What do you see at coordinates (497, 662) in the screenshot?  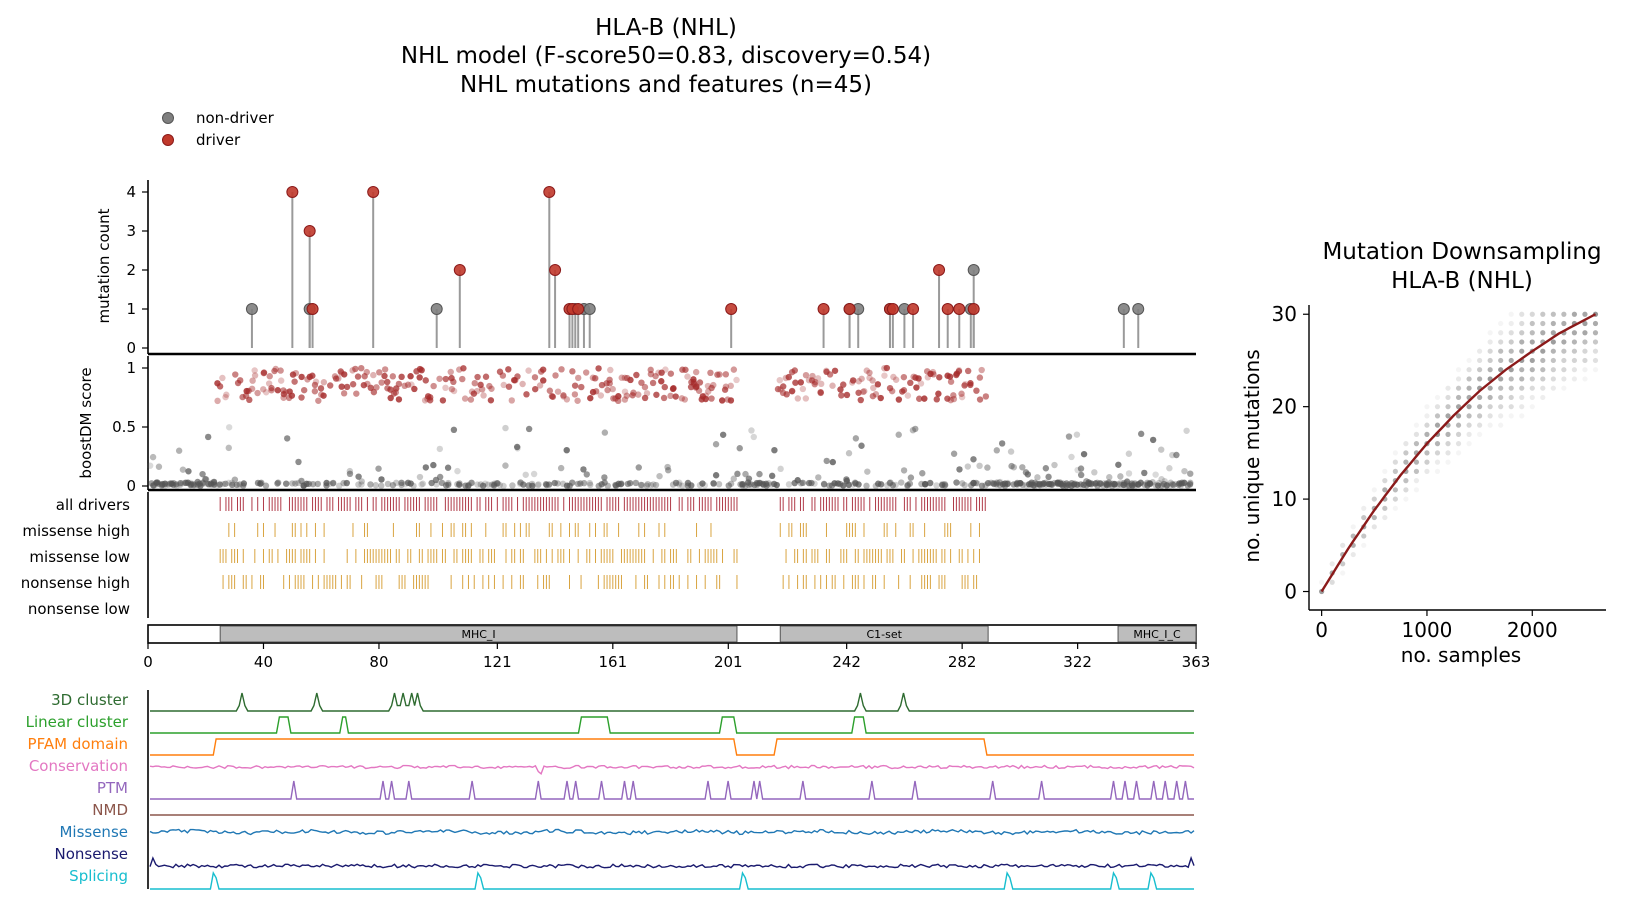 I see `x-tick-label: 121` at bounding box center [497, 662].